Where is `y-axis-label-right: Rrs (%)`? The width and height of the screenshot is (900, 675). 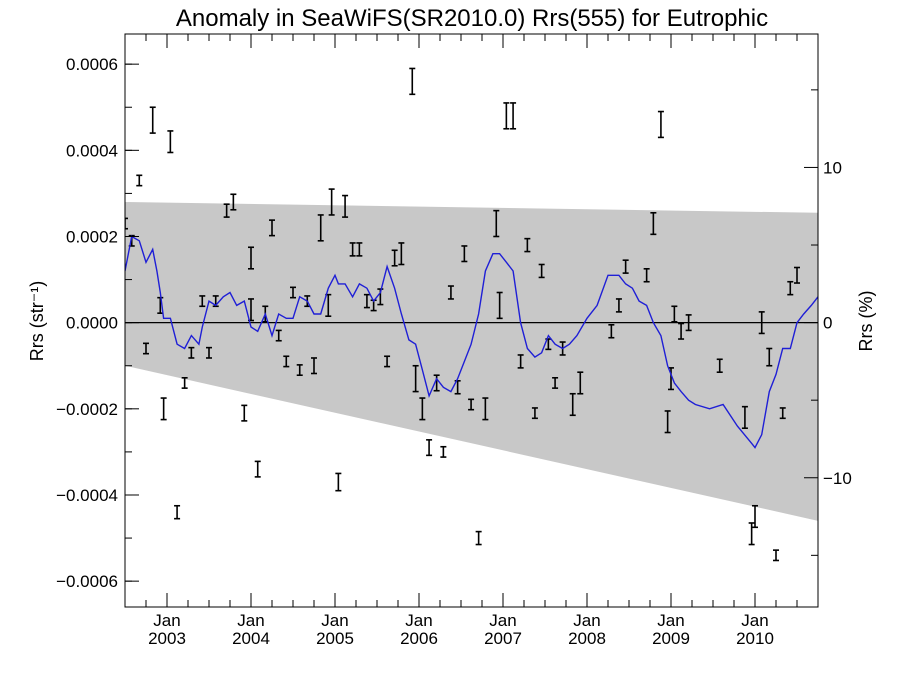
y-axis-label-right: Rrs (%) is located at coordinates (866, 321).